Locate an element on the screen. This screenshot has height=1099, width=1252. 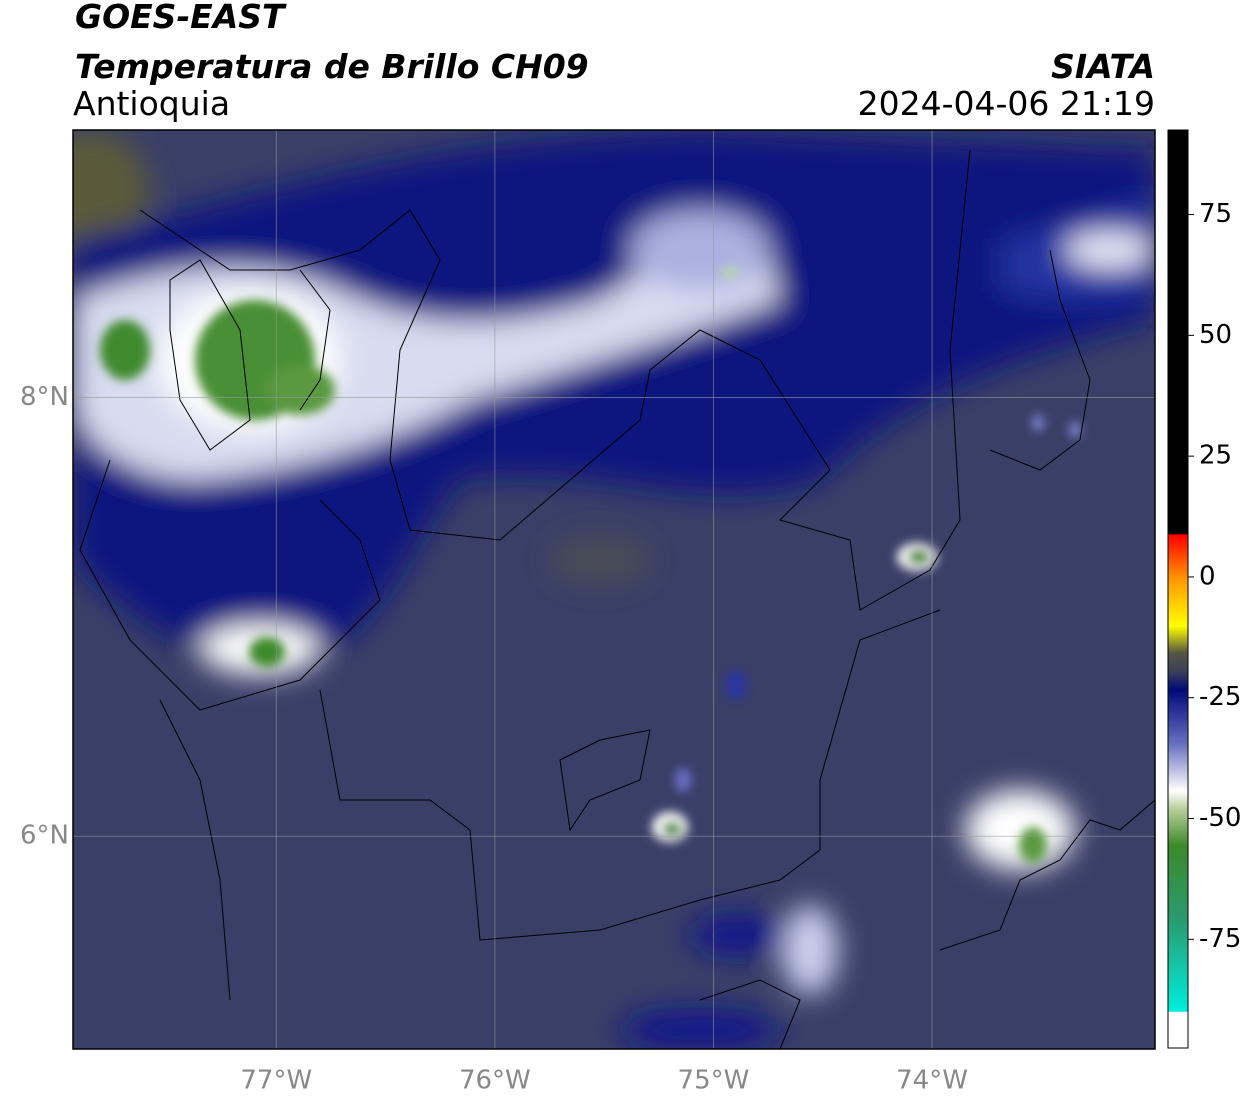
datetime: 2024-04-06 21:19 is located at coordinates (1006, 103).